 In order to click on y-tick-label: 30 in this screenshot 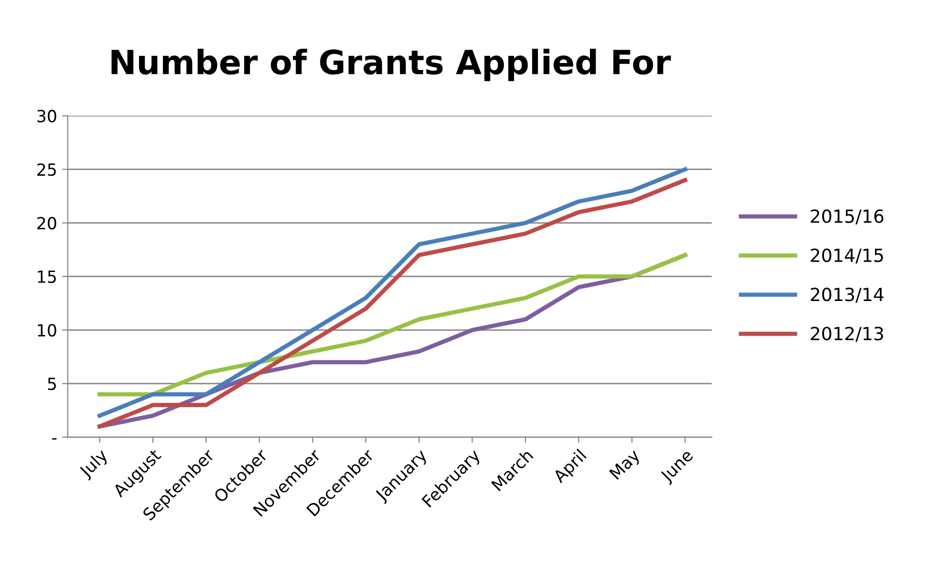, I will do `click(46, 116)`.